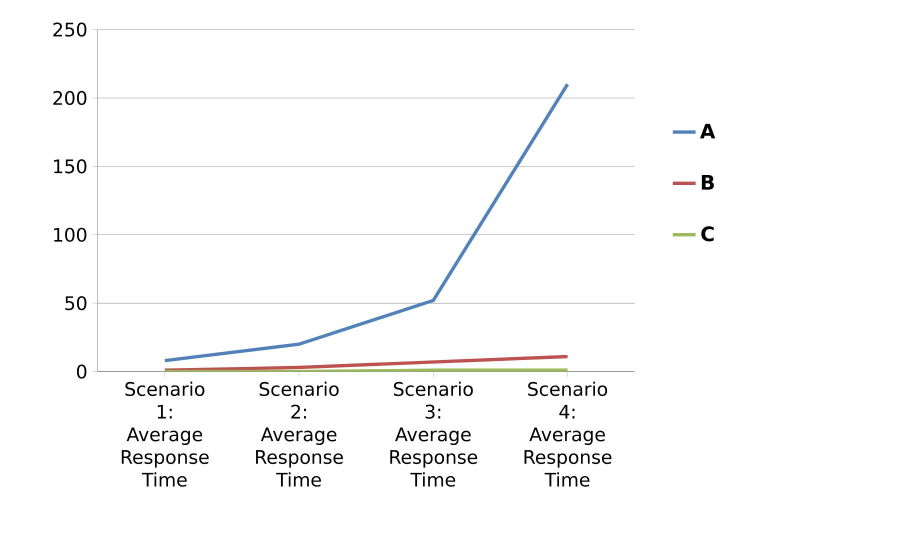  I want to click on line-series, so click(366, 363).